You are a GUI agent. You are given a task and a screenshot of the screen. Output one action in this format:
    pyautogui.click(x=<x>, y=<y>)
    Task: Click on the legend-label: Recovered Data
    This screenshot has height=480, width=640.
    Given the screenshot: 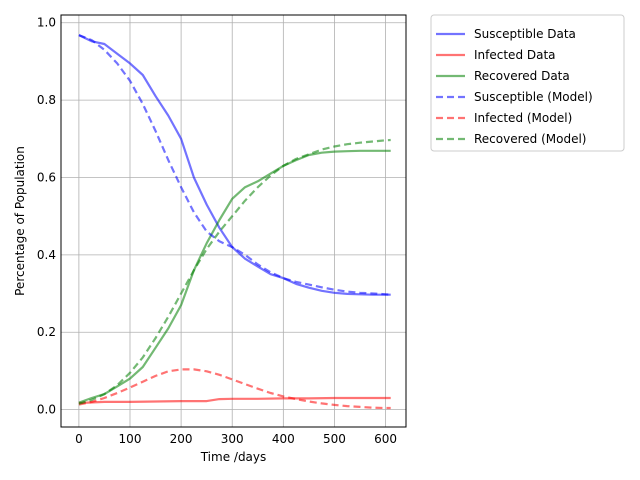 What is the action you would take?
    pyautogui.click(x=522, y=76)
    